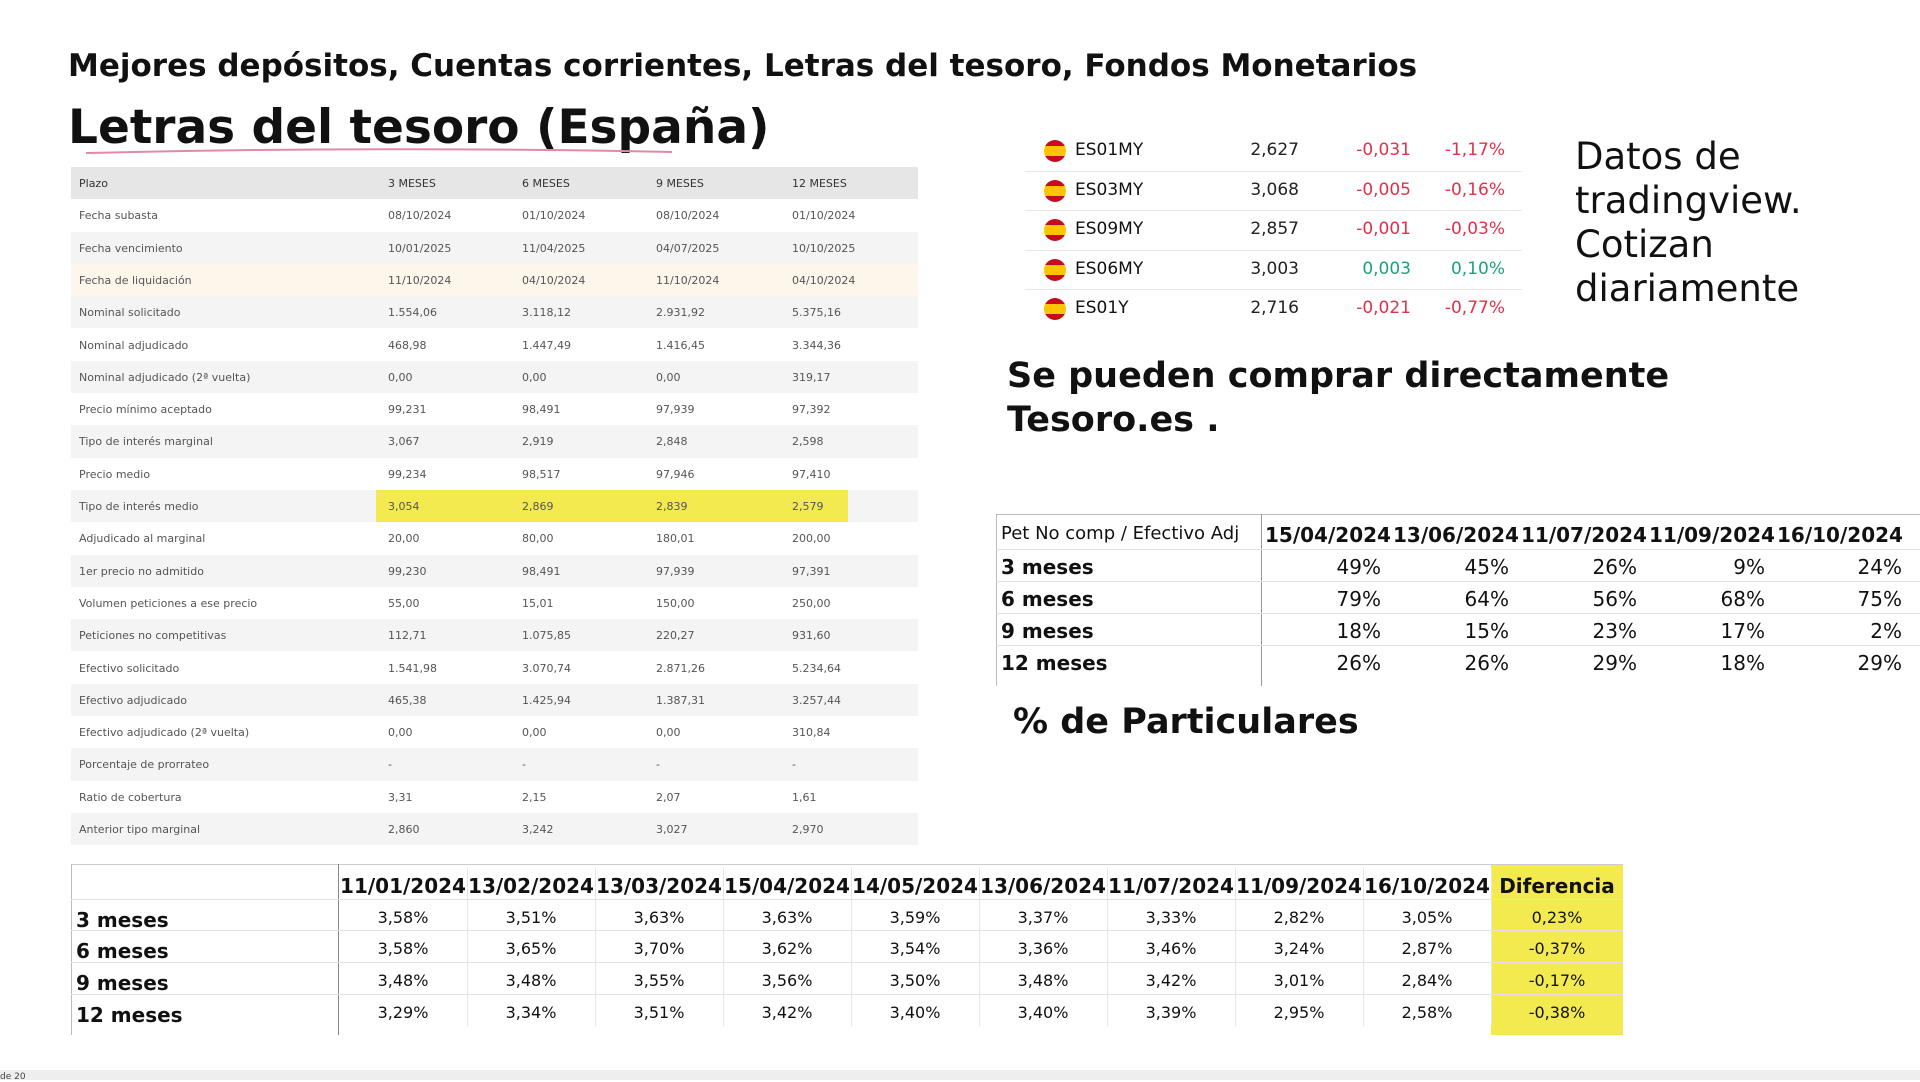 The width and height of the screenshot is (1920, 1082). Describe the element at coordinates (1047, 631) in the screenshot. I see `cell: 9 meses` at that location.